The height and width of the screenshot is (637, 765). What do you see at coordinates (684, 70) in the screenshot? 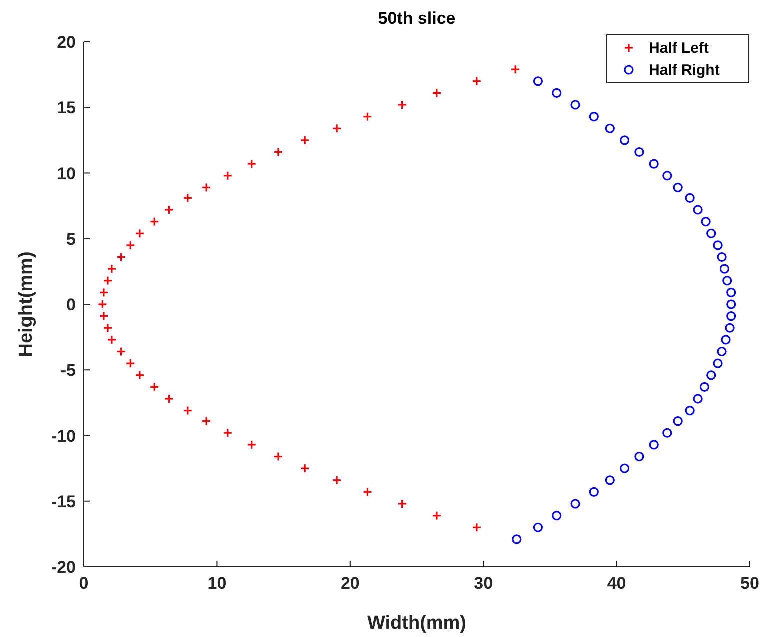
I see `legend-label: Half Right` at bounding box center [684, 70].